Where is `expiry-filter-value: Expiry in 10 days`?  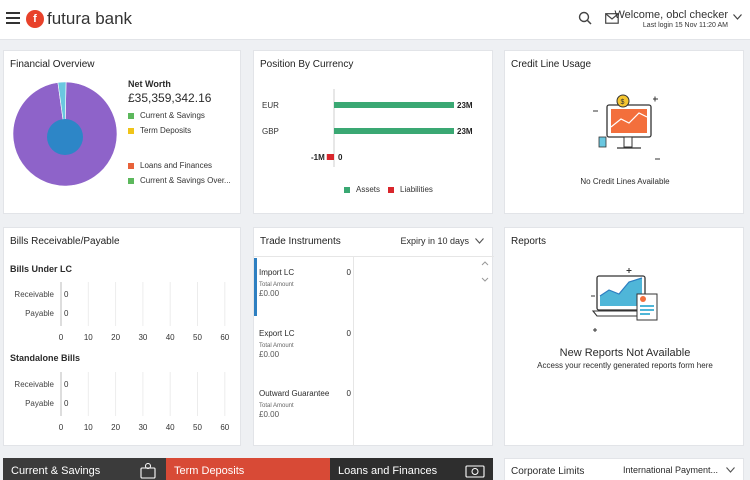 expiry-filter-value: Expiry in 10 days is located at coordinates (434, 241).